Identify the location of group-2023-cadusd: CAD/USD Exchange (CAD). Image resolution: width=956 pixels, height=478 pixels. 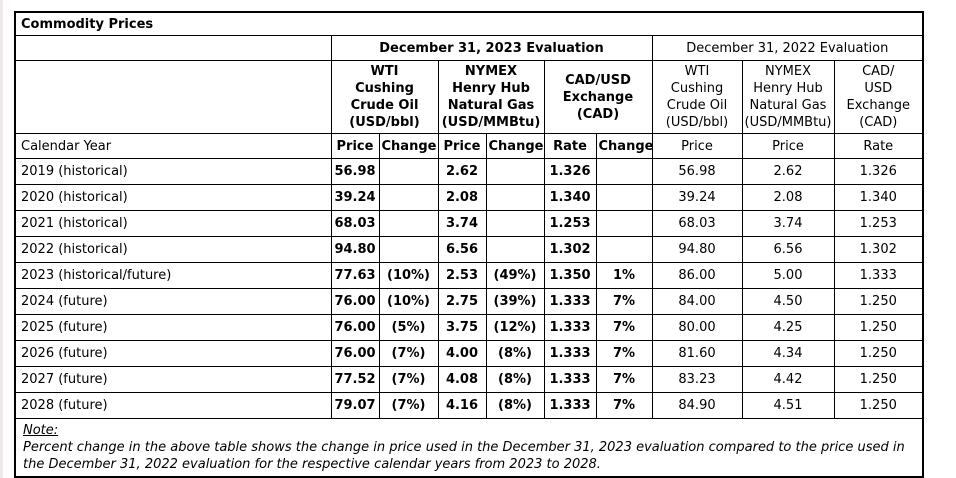
(598, 97).